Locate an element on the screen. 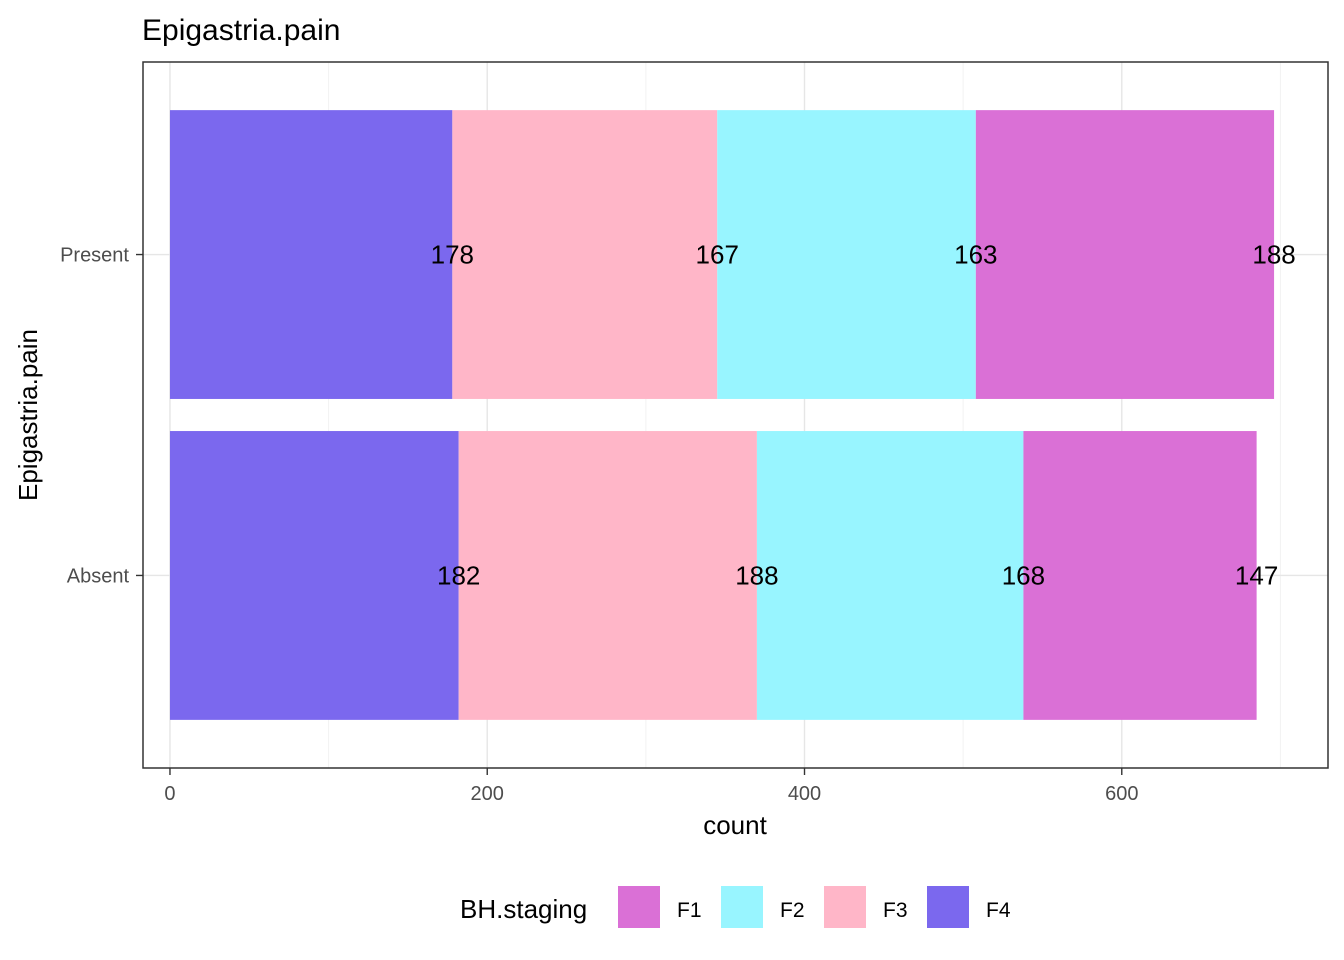 The image size is (1344, 960). legend-title: BH.staging is located at coordinates (523, 909).